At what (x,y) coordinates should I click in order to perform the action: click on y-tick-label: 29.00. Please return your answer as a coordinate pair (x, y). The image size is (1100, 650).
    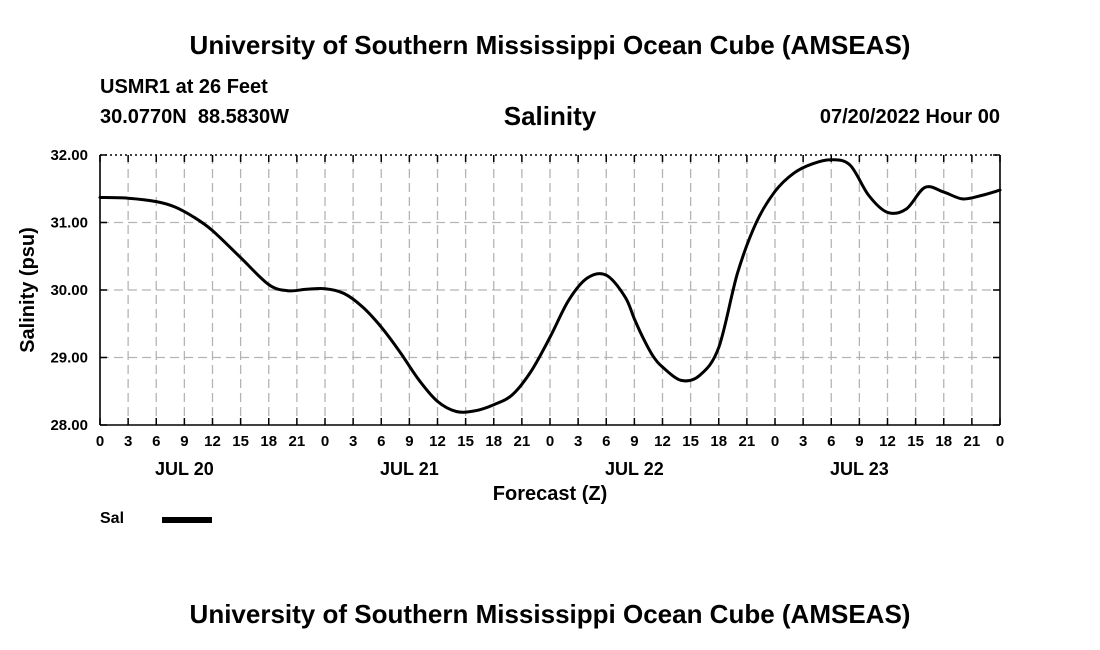
    Looking at the image, I should click on (69, 358).